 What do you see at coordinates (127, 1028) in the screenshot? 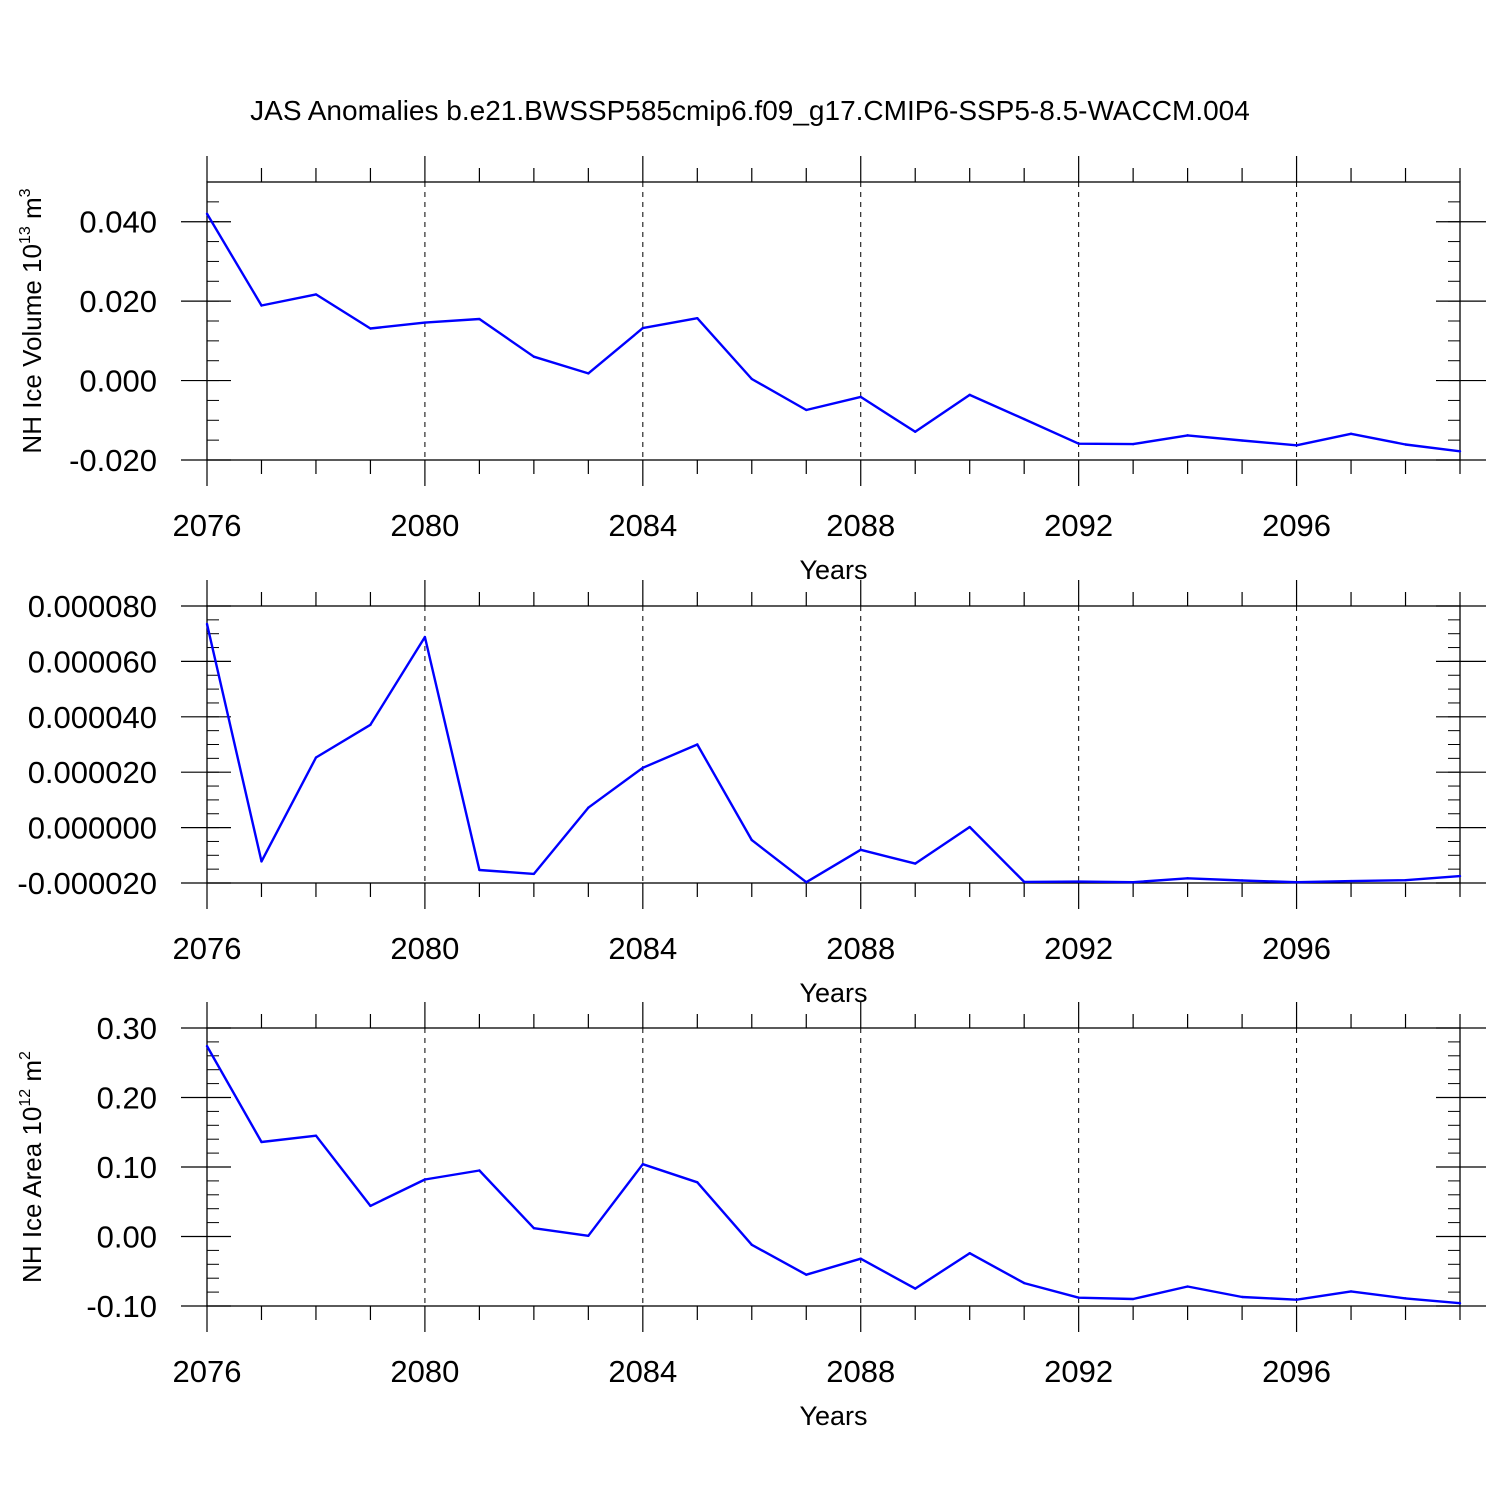
I see `y-tick-label: 0.30` at bounding box center [127, 1028].